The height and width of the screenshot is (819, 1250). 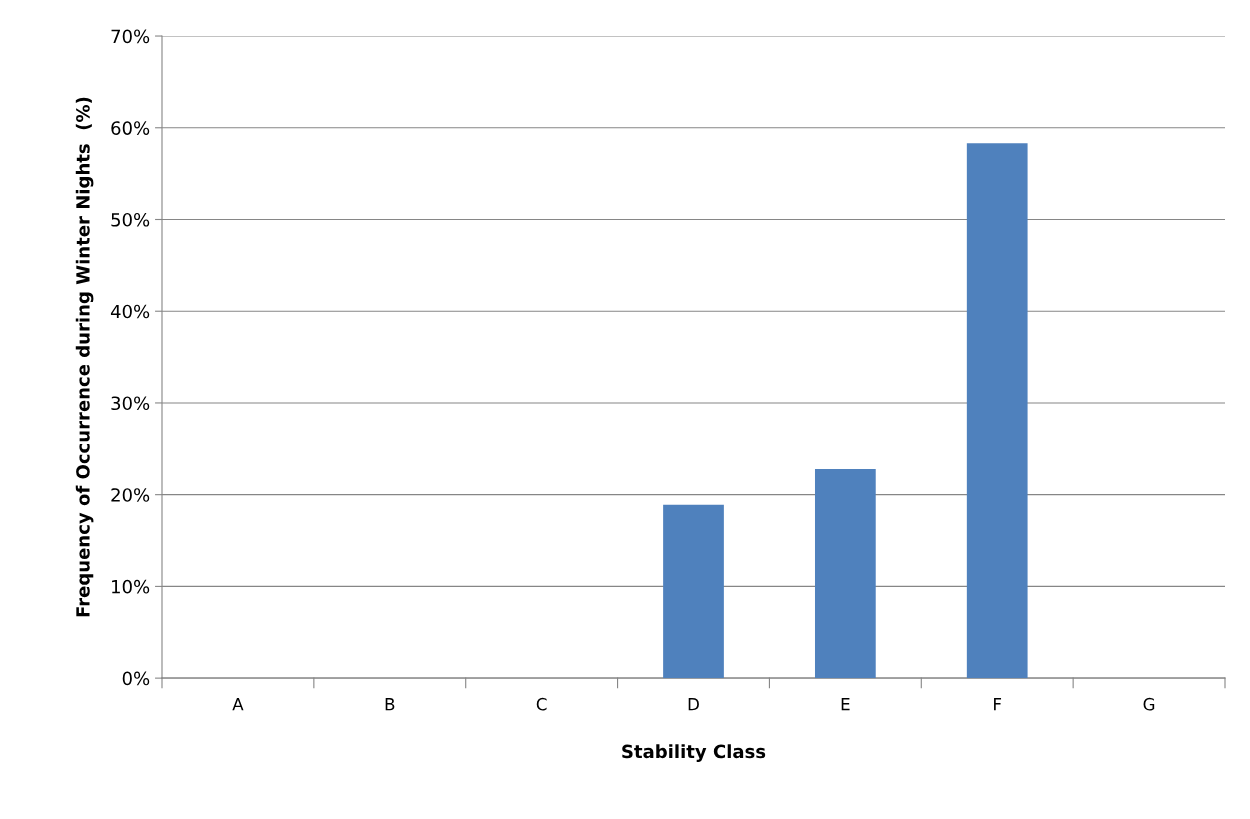 What do you see at coordinates (1149, 704) in the screenshot?
I see `x-tick-label: G` at bounding box center [1149, 704].